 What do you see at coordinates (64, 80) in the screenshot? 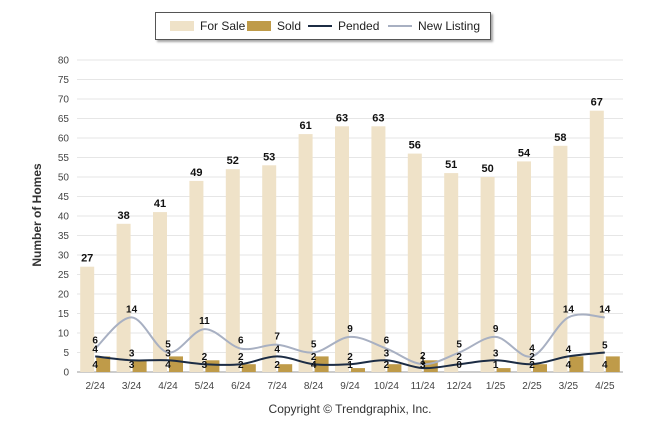
I see `y-tick-label: 75` at bounding box center [64, 80].